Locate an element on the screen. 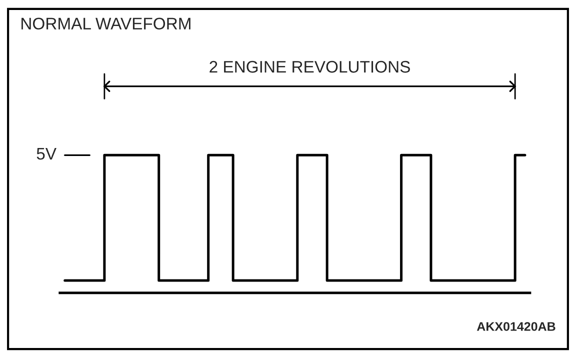  text: 2 ENGINE REVOLUTIONS is located at coordinates (310, 66).